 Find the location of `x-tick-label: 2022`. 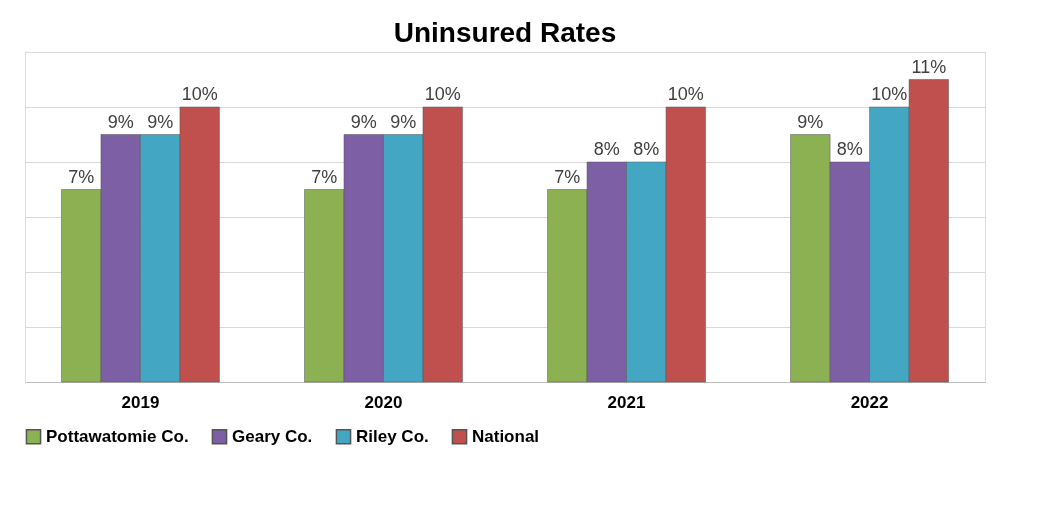

x-tick-label: 2022 is located at coordinates (869, 402).